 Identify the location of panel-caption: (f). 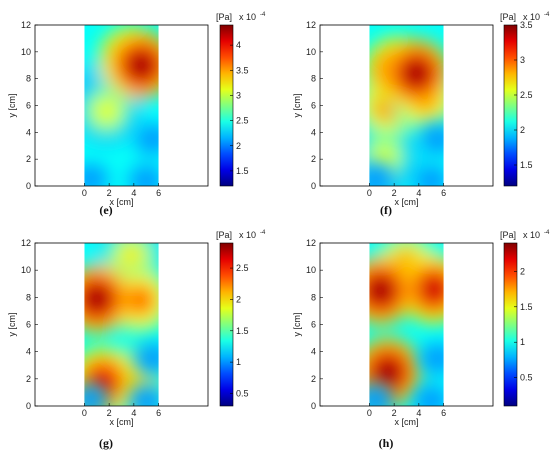
(386, 210).